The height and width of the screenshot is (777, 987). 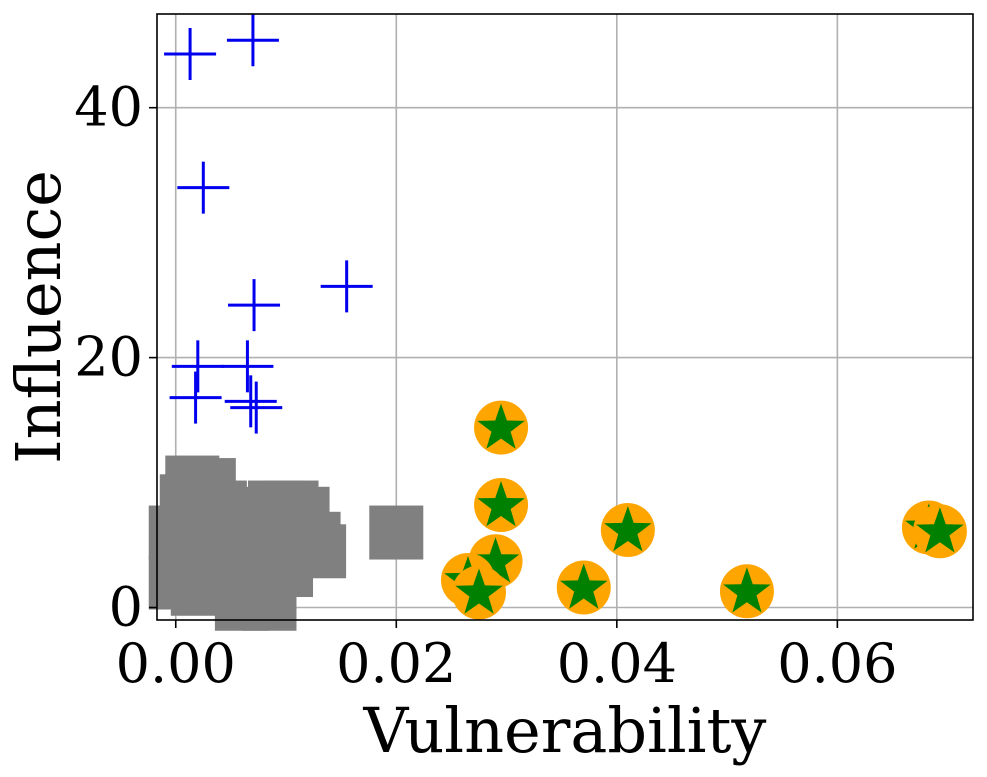 I want to click on x-tick-label: 0.02, so click(x=396, y=663).